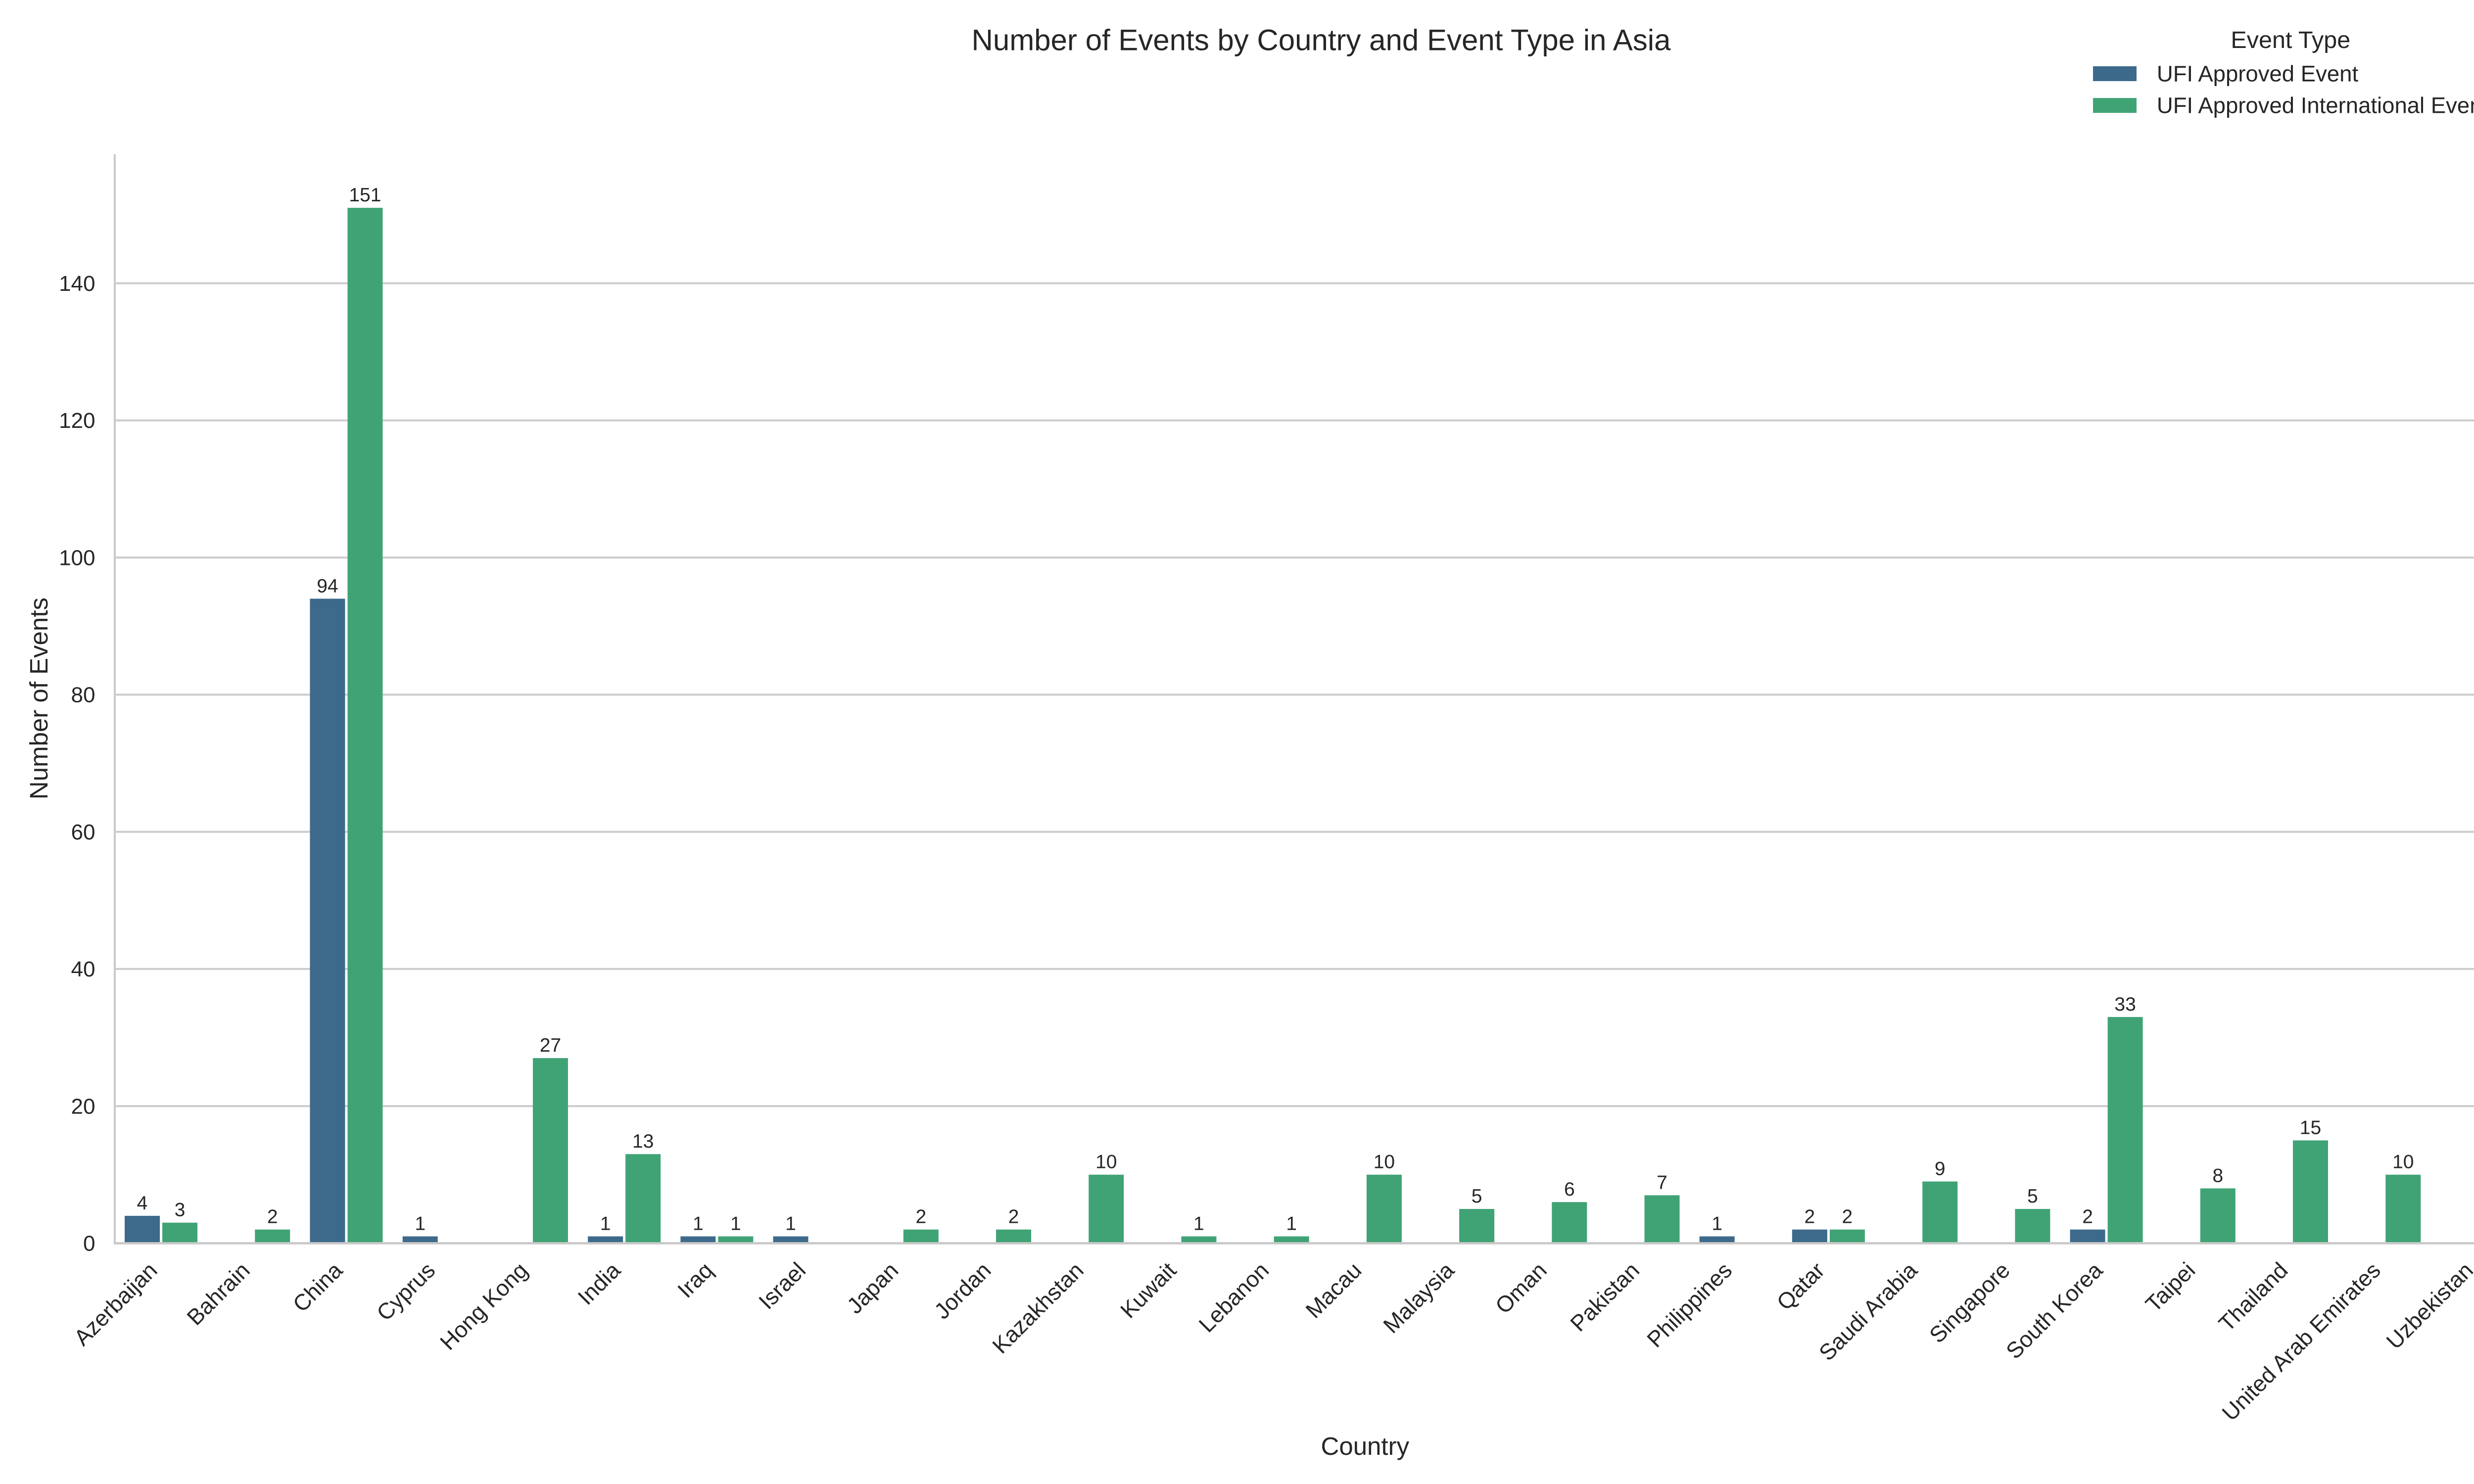 The width and height of the screenshot is (2474, 1484). What do you see at coordinates (181, 1210) in the screenshot?
I see `svg-text: 3` at bounding box center [181, 1210].